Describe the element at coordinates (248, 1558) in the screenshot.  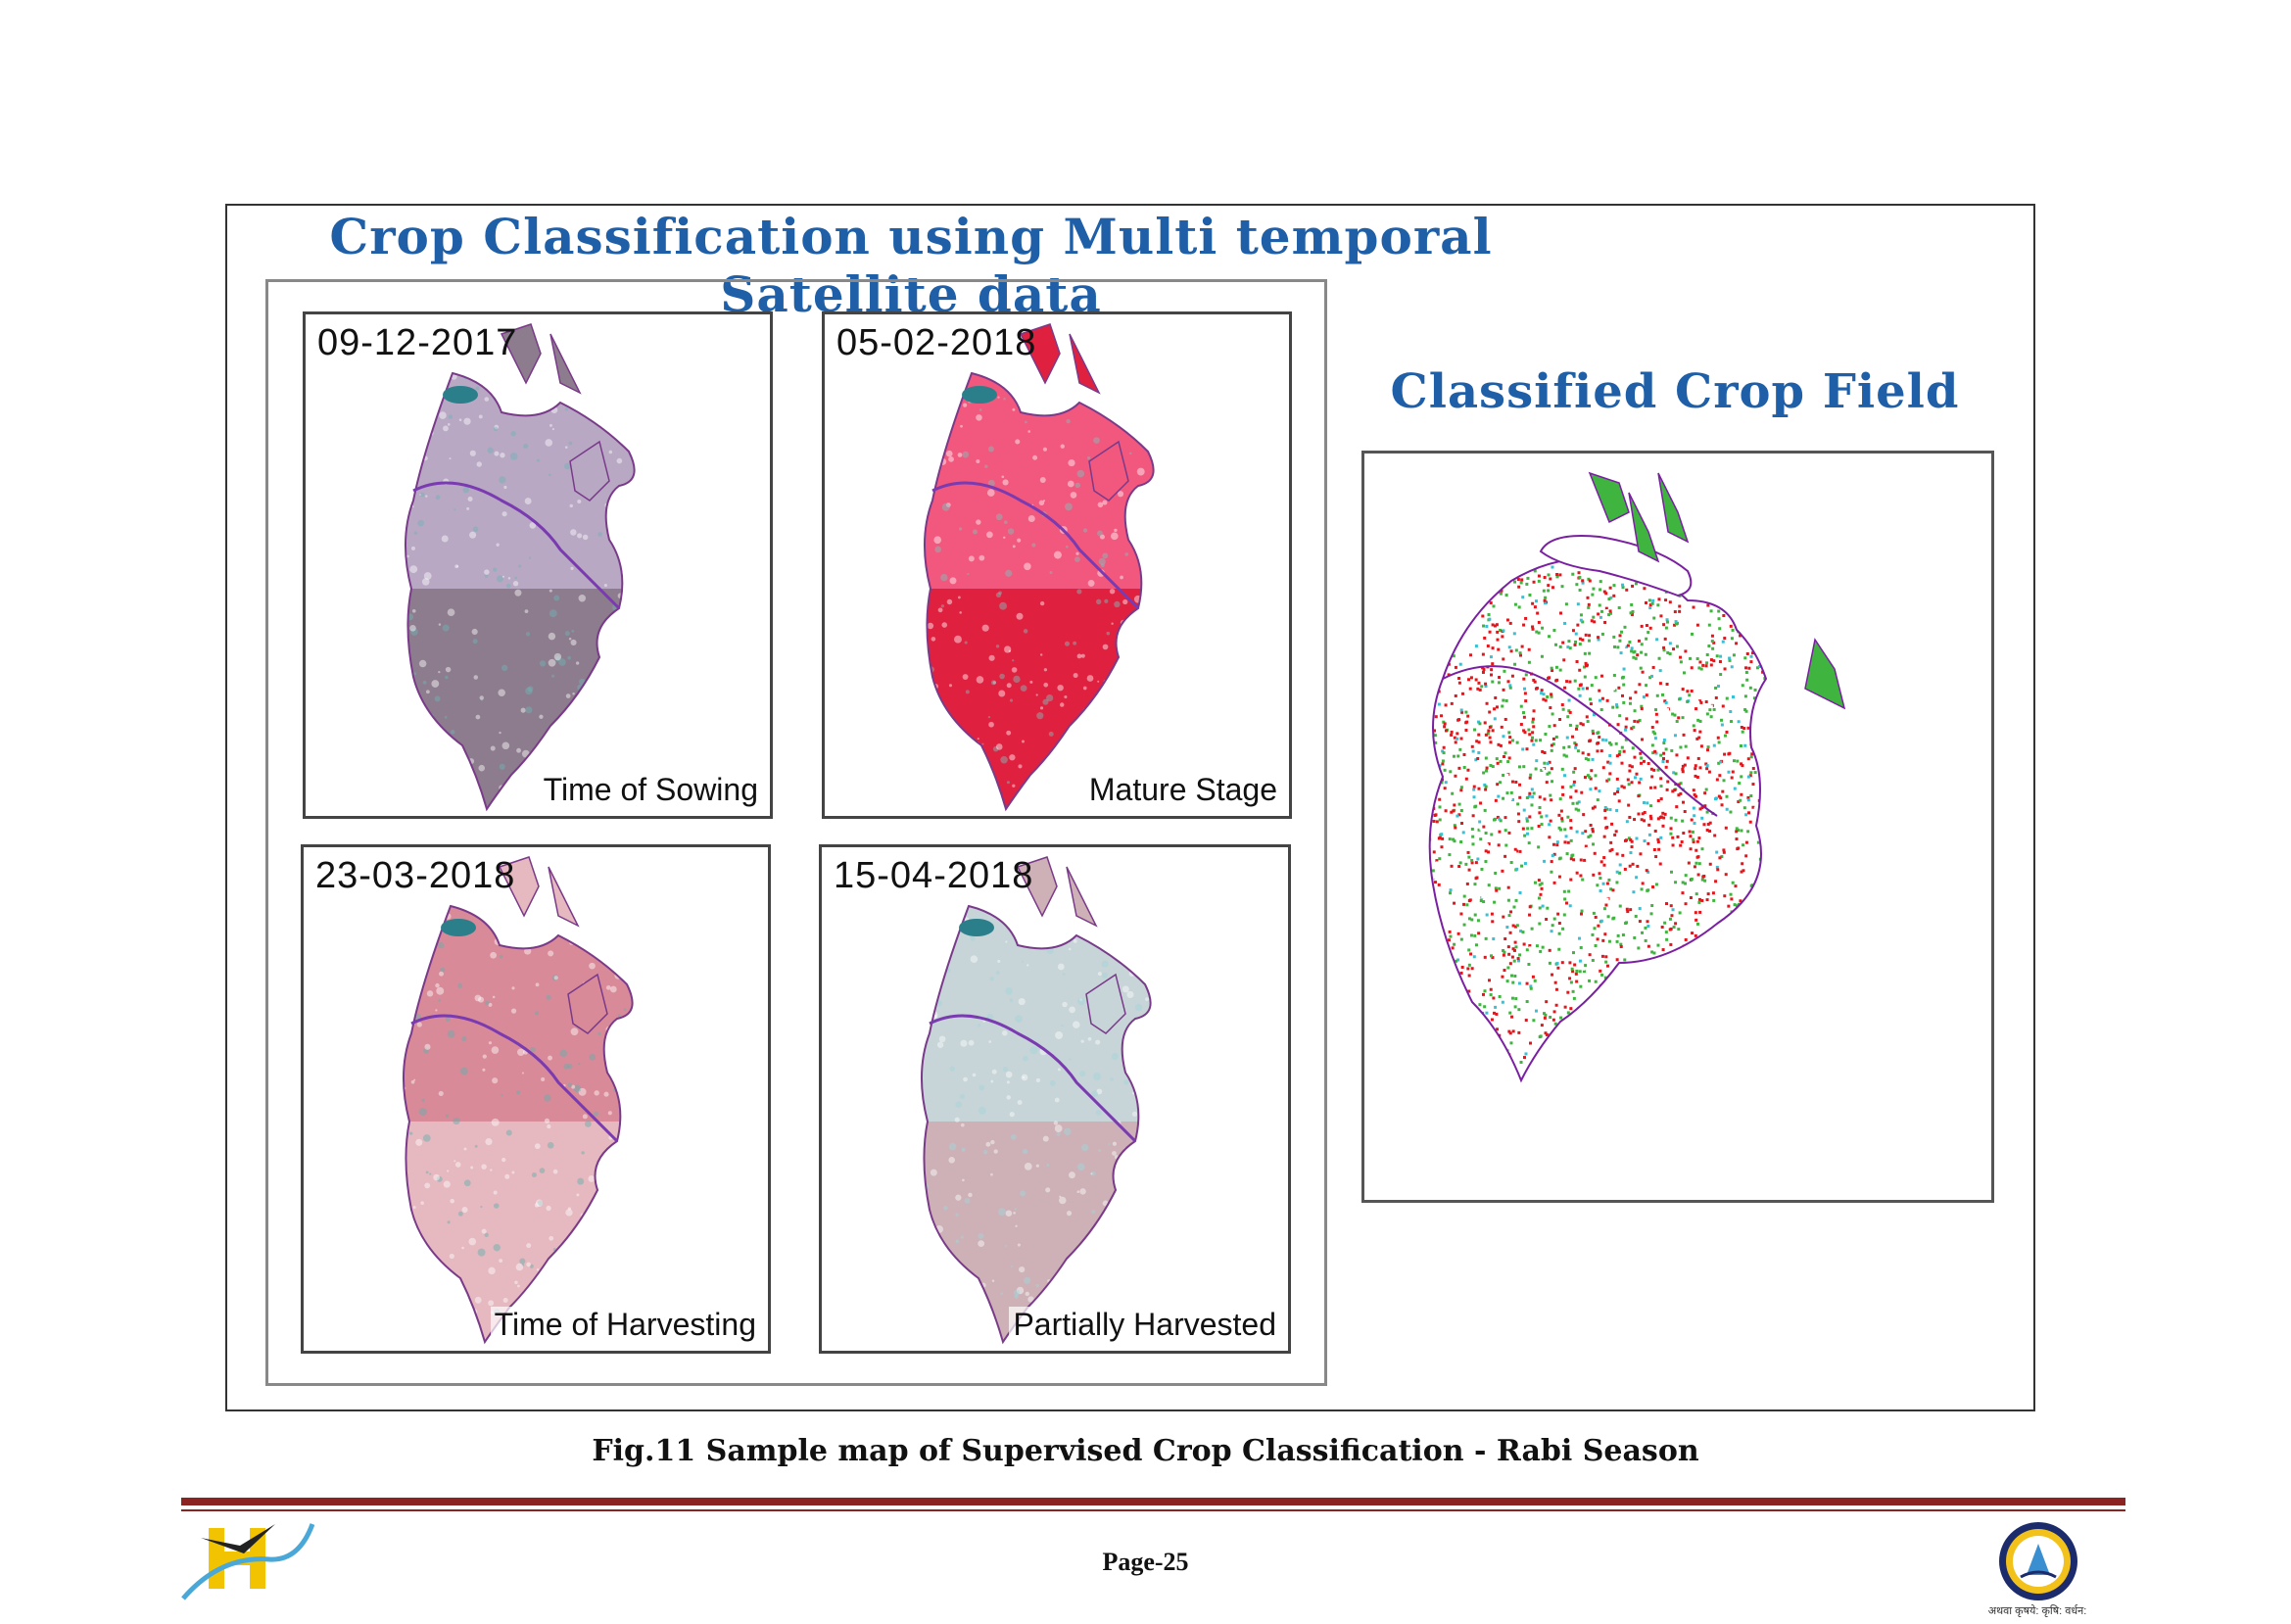
I see `organization-logo-left` at that location.